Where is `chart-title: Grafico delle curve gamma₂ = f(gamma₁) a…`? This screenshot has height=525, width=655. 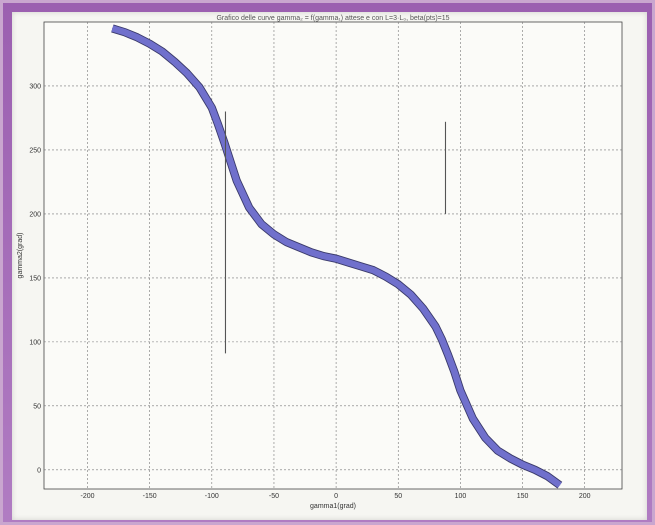
chart-title: Grafico delle curve gamma₂ = f(gamma₁) a… is located at coordinates (332, 18).